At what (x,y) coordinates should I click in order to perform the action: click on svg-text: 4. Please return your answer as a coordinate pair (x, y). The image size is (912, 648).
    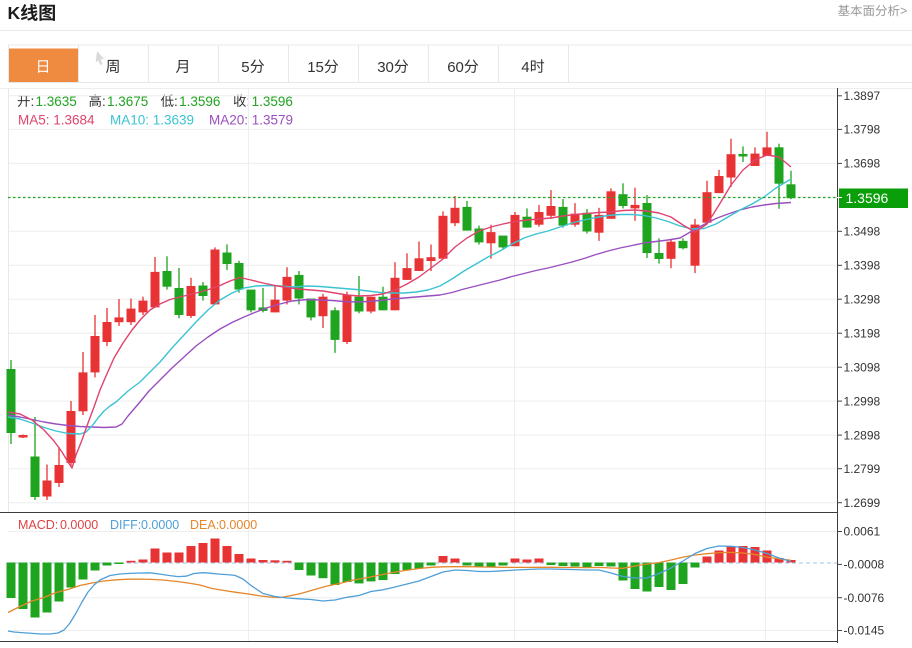
    Looking at the image, I should click on (525, 67).